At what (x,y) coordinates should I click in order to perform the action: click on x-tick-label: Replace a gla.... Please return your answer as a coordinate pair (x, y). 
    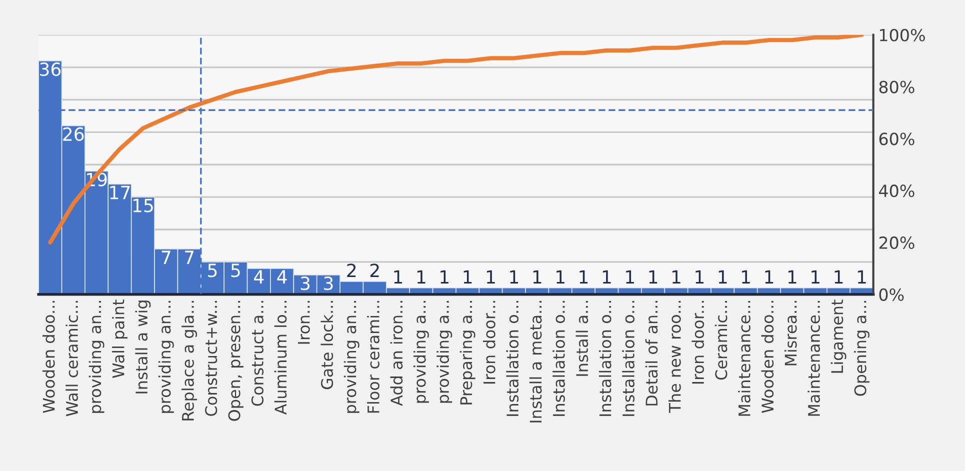
    Looking at the image, I should click on (190, 360).